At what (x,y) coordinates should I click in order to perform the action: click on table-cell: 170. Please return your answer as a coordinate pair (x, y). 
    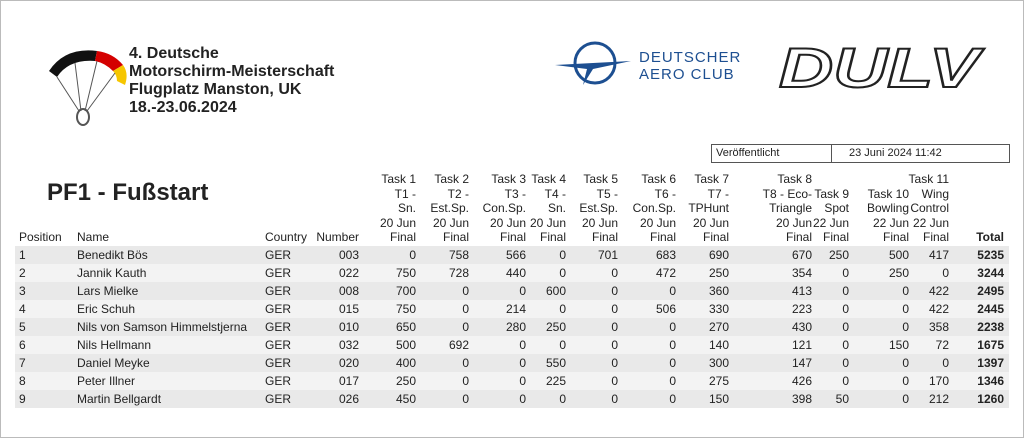
    Looking at the image, I should click on (938, 381).